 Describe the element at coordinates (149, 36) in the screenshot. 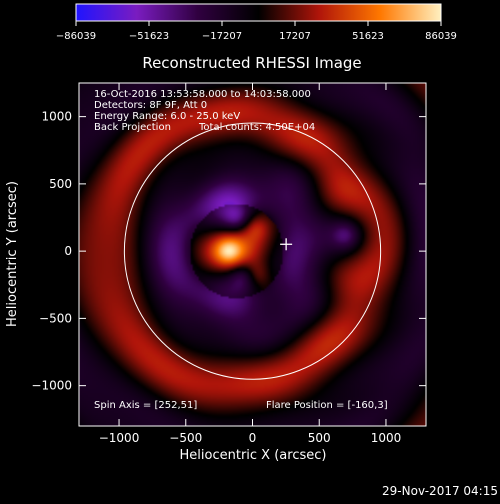

I see `colorbar-tick-label: −51623` at that location.